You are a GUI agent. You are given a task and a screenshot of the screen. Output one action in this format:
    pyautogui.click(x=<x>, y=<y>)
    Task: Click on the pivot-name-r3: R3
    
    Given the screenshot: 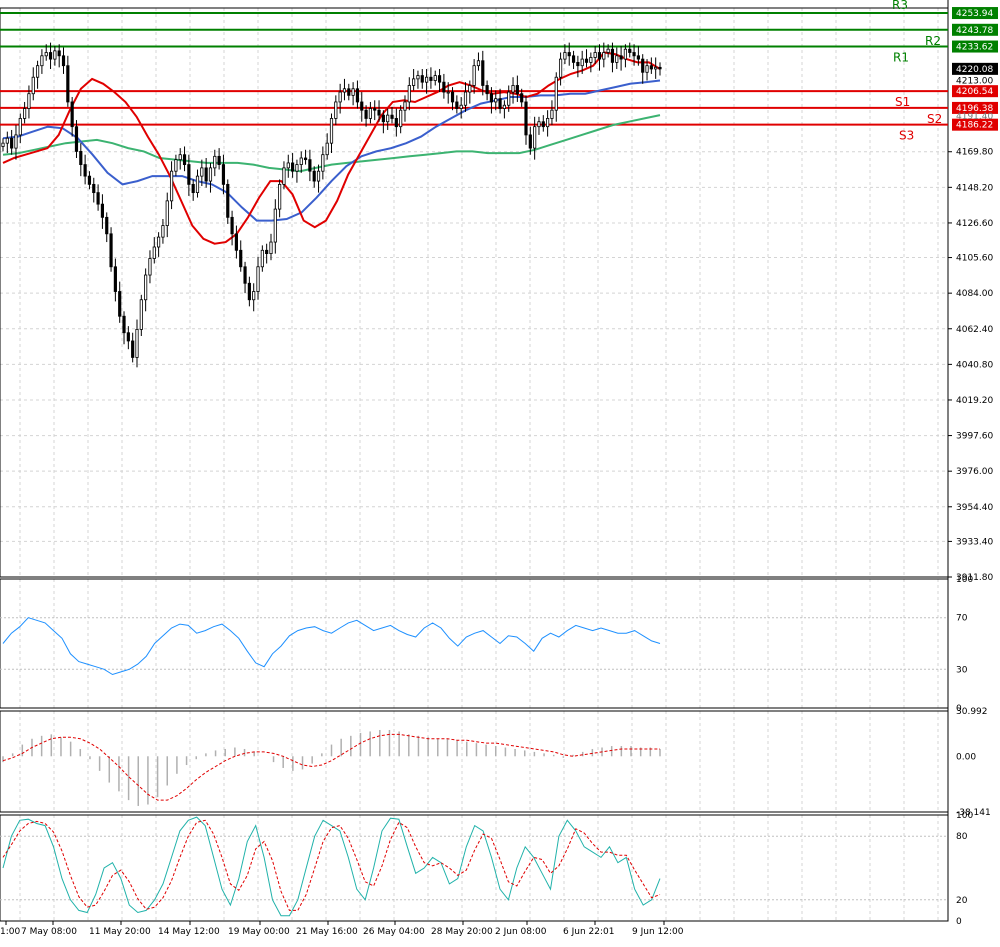 What is the action you would take?
    pyautogui.click(x=900, y=6)
    